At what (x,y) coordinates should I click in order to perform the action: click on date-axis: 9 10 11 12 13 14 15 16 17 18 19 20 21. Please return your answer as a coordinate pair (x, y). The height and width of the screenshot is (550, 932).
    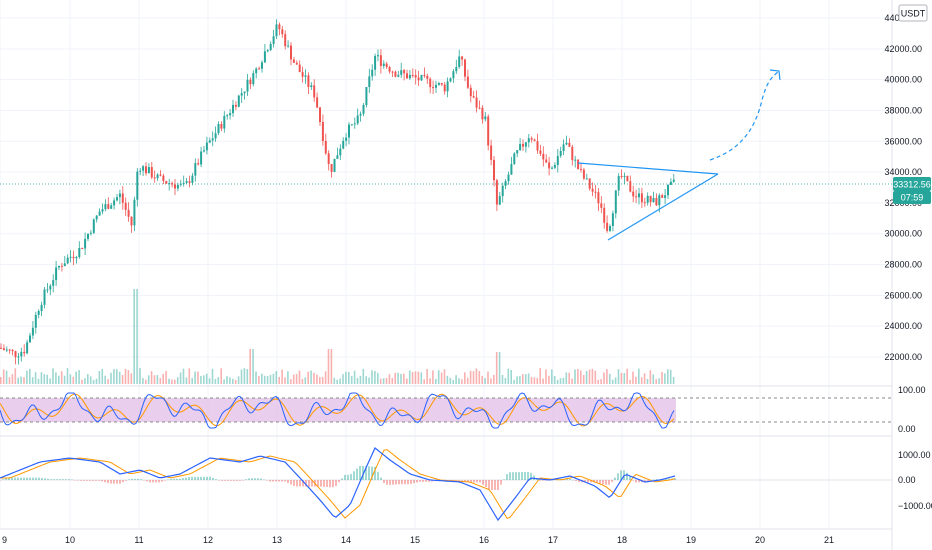
    Looking at the image, I should click on (418, 540).